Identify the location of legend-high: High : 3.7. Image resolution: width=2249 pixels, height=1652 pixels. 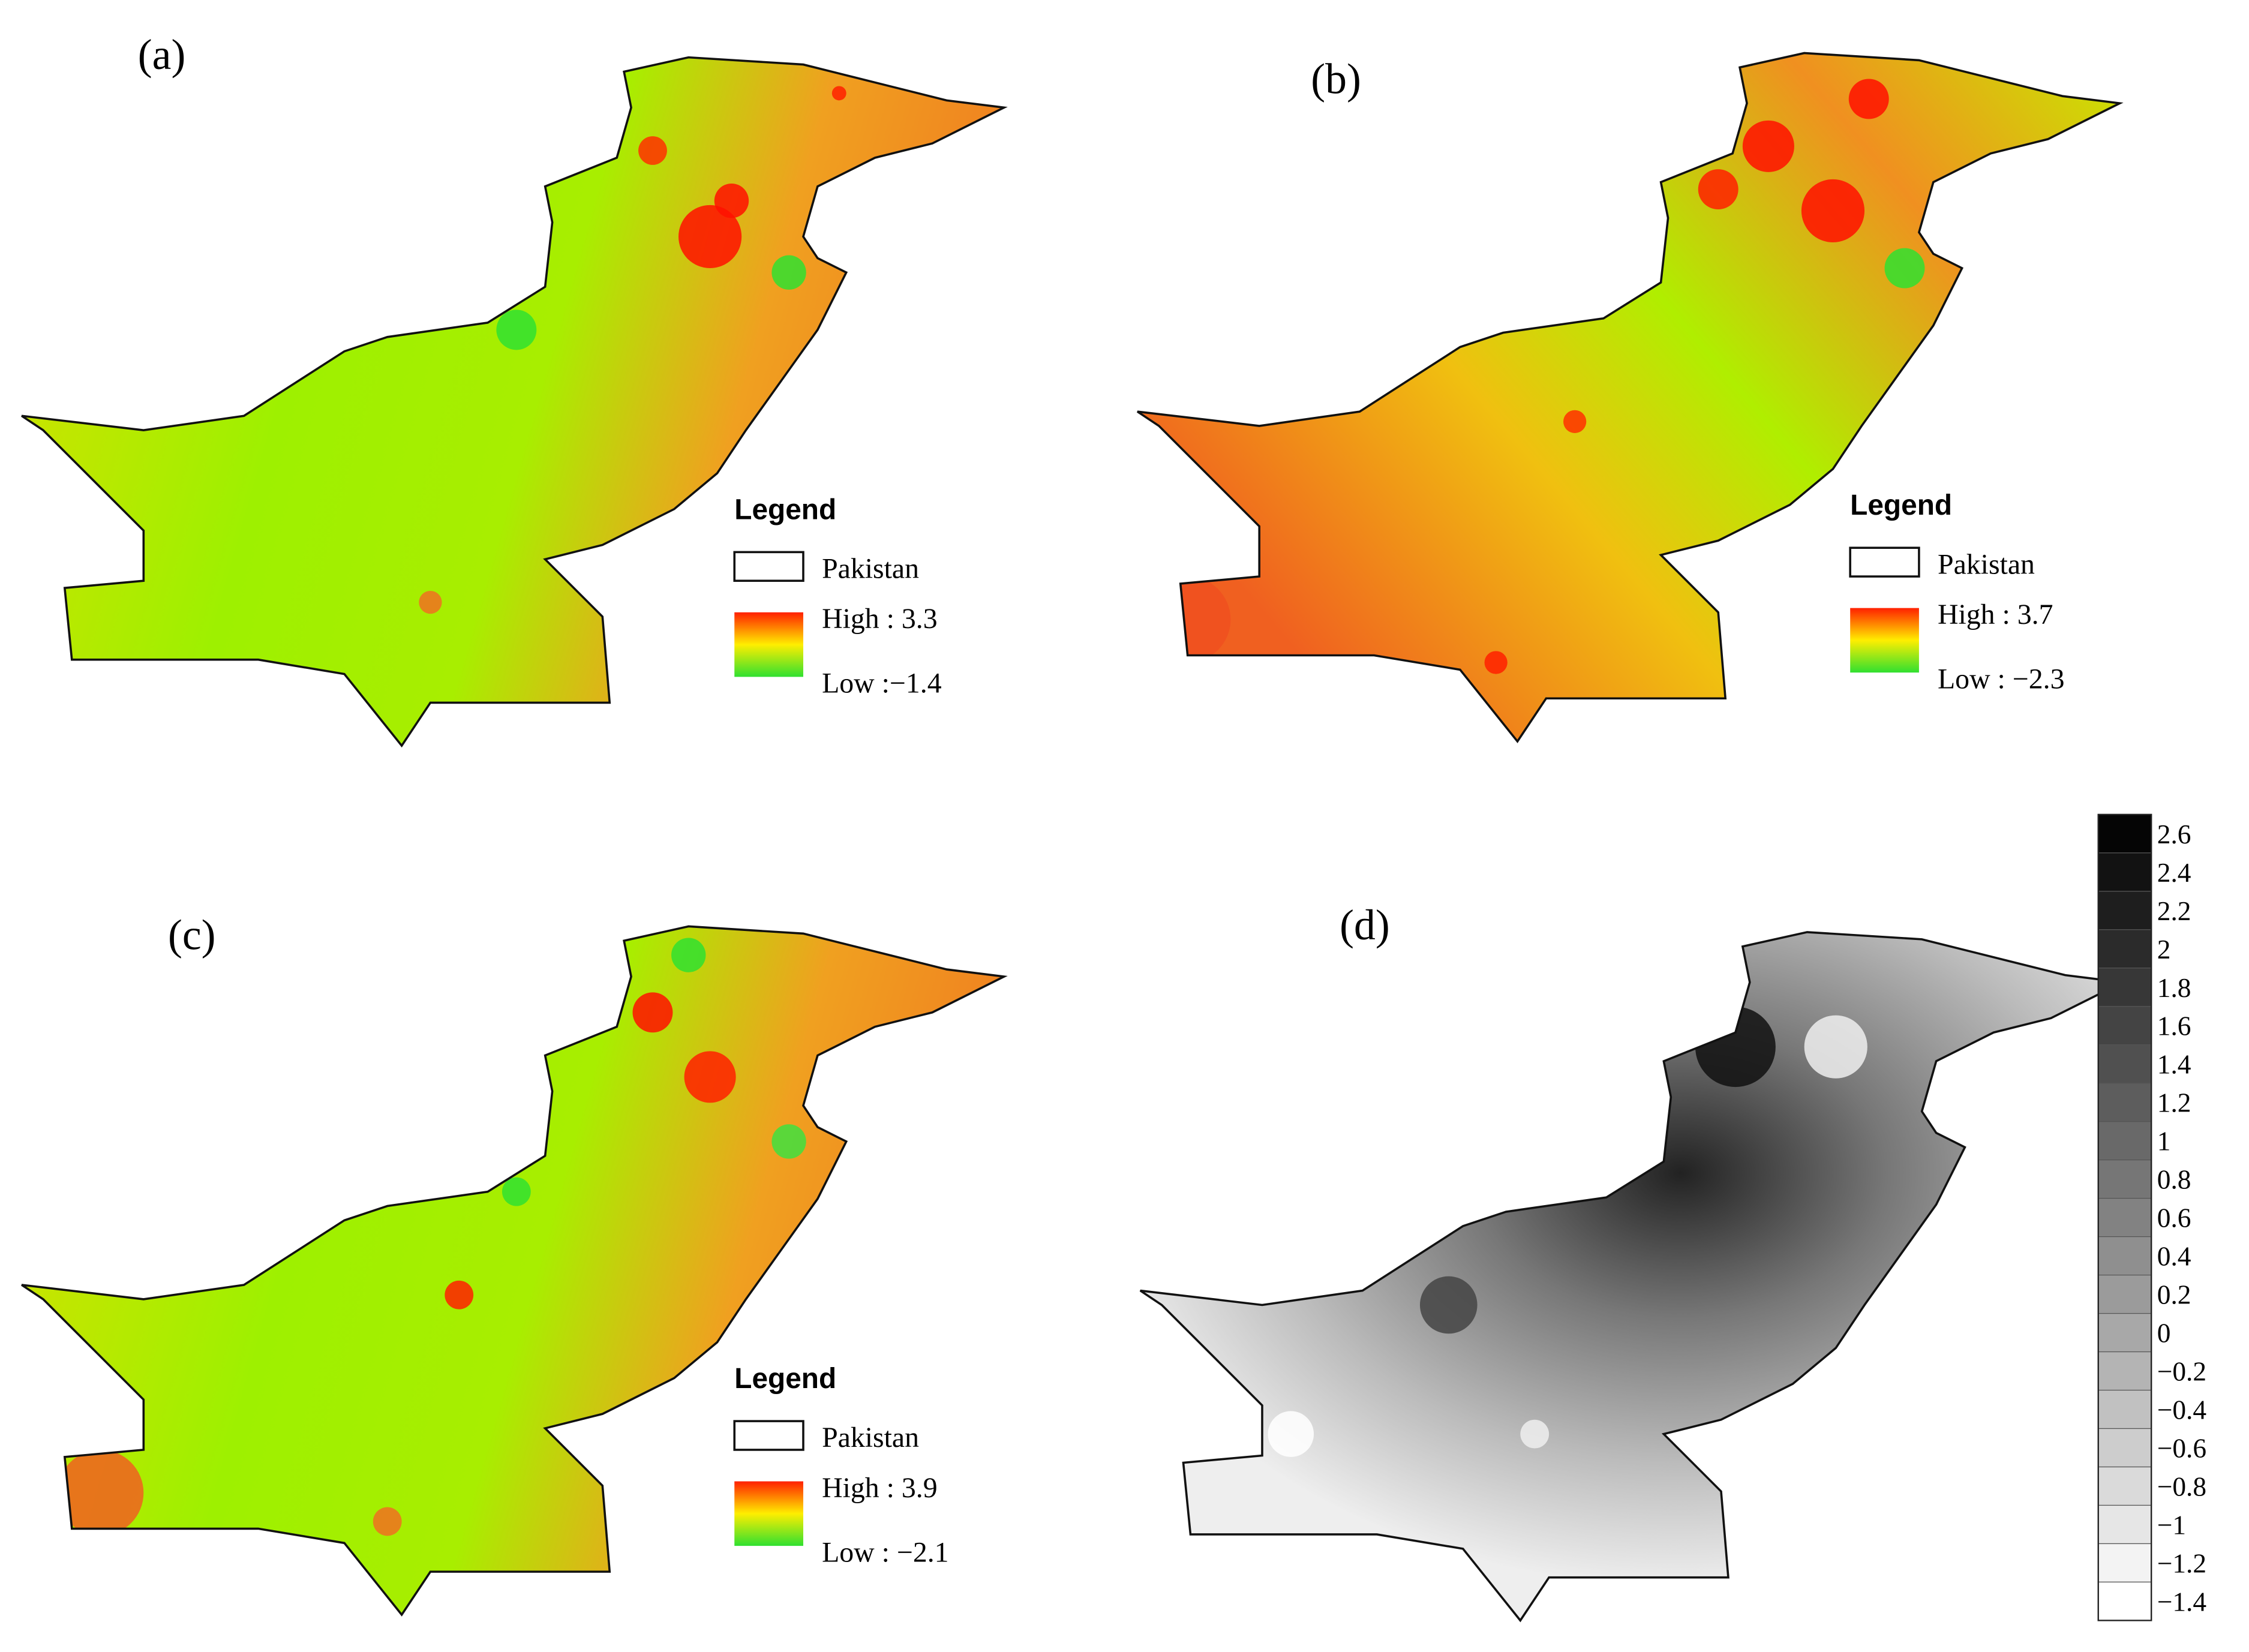
(1995, 614).